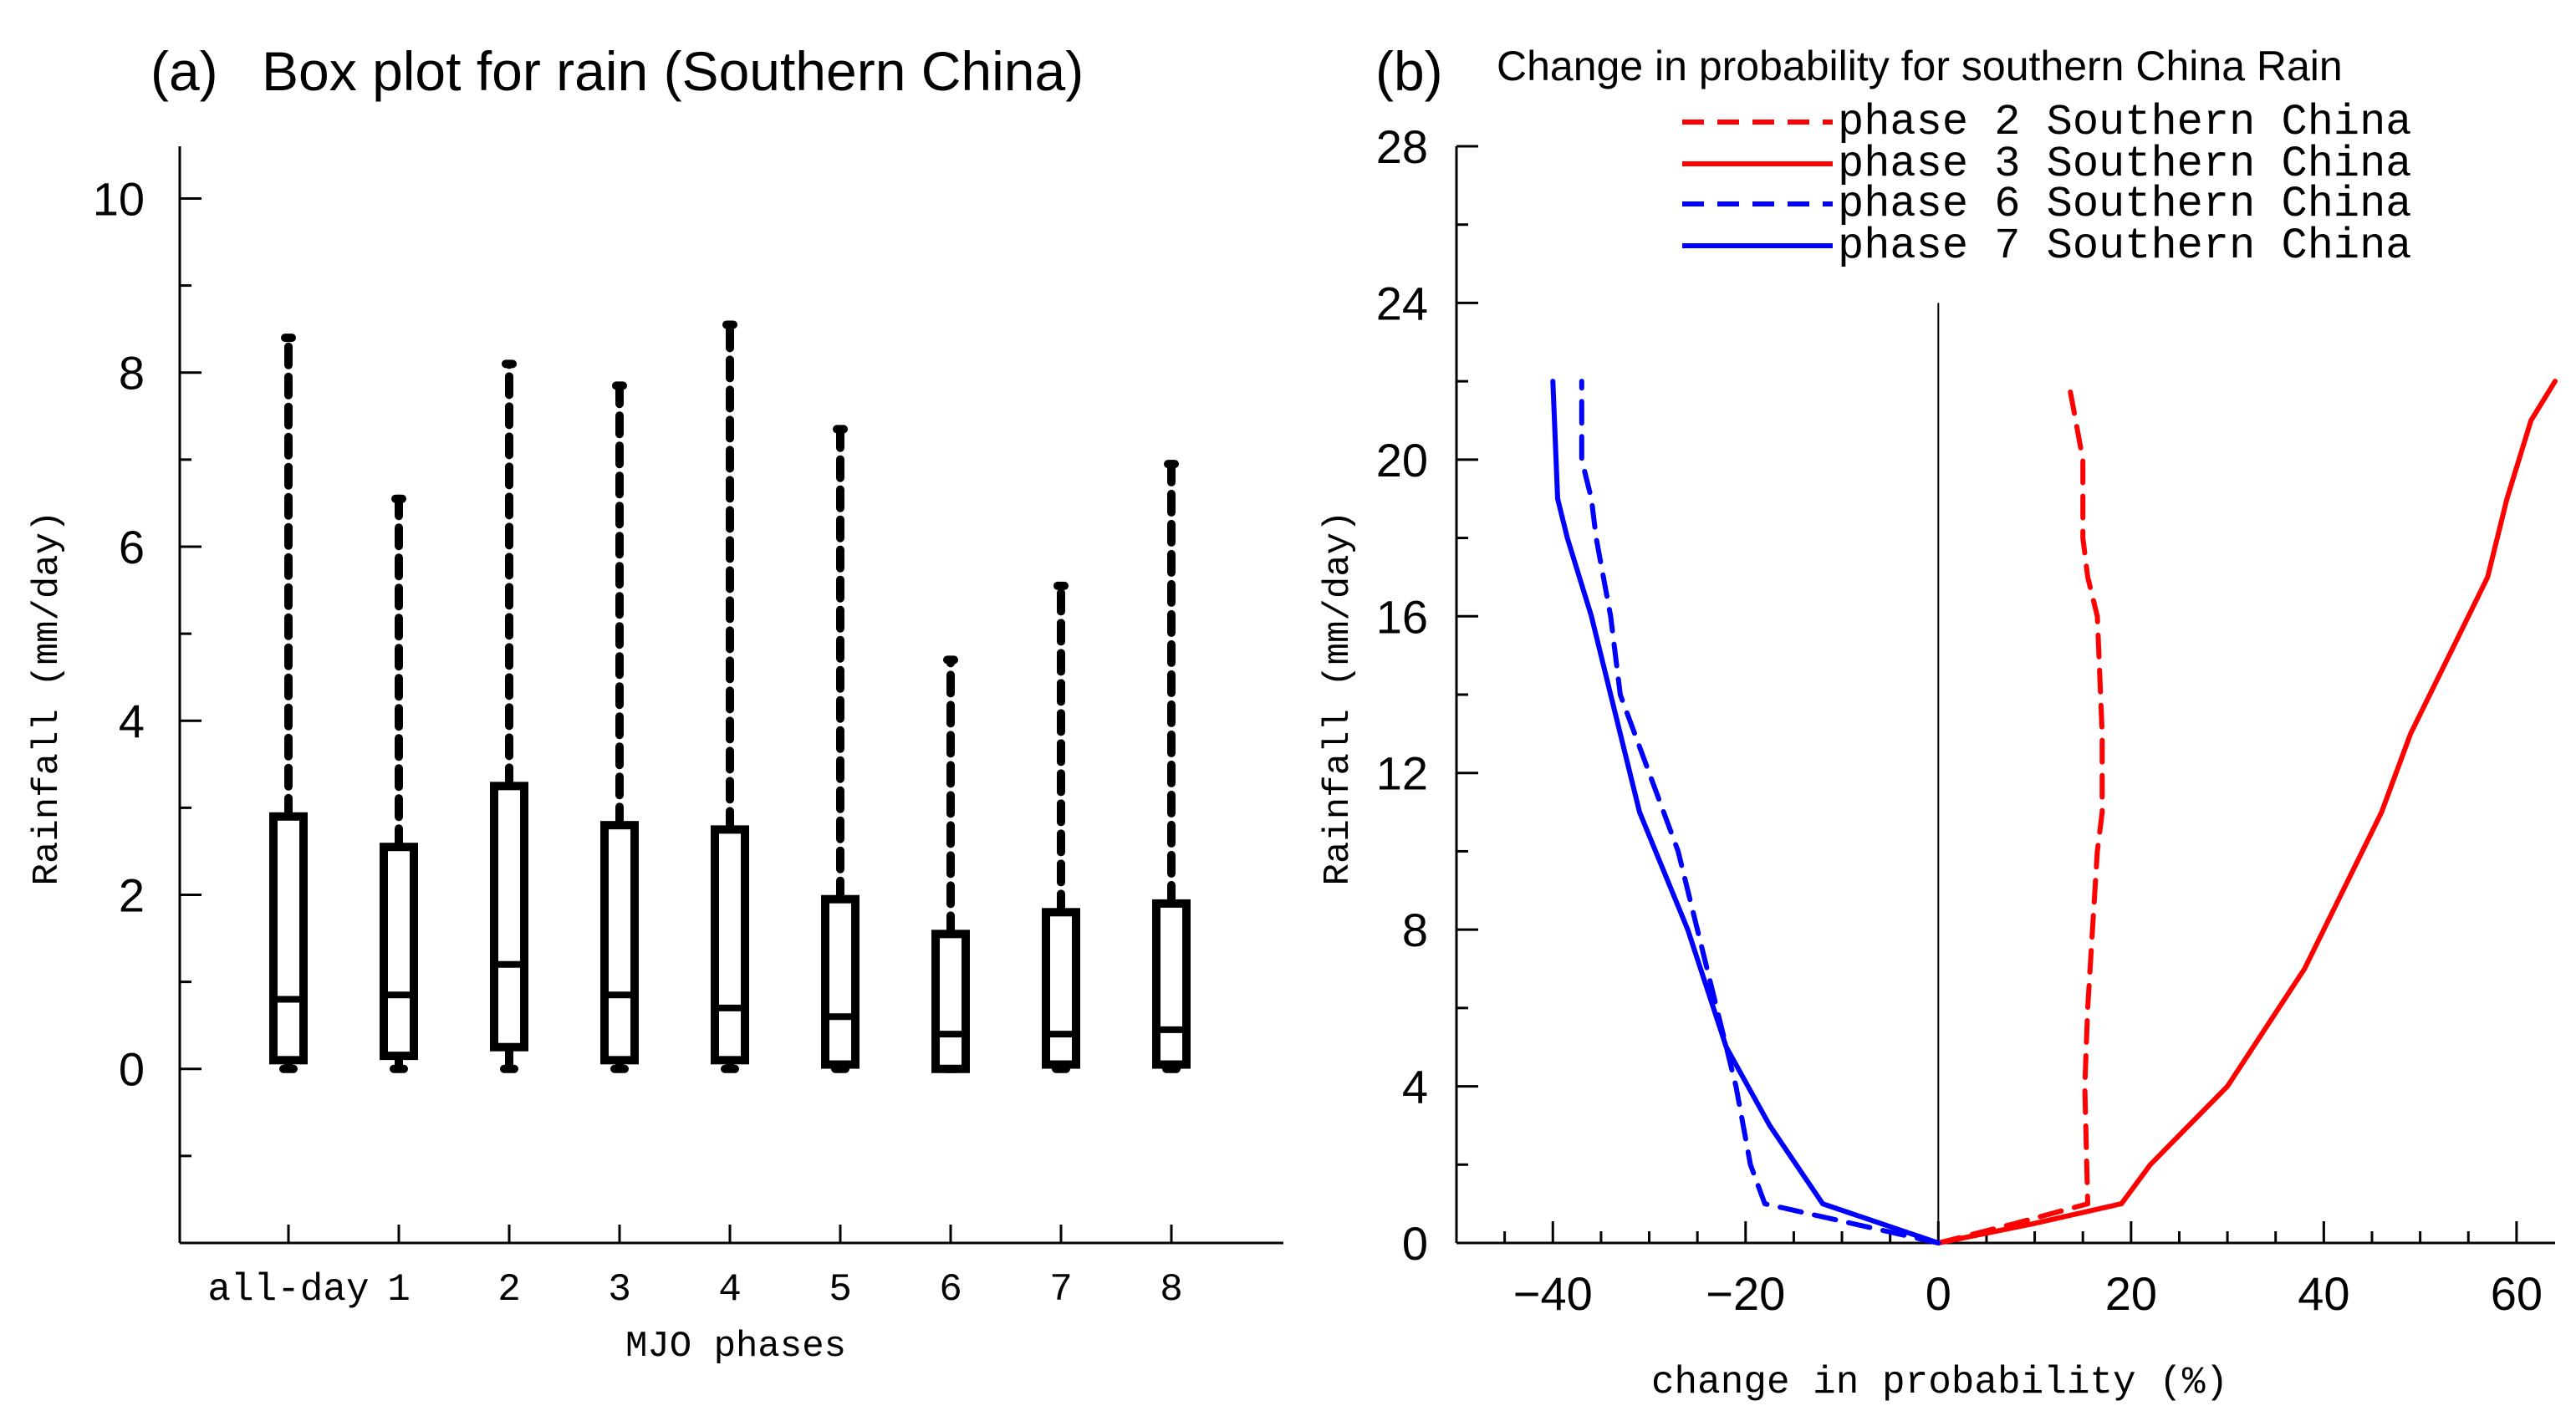 Image resolution: width=2576 pixels, height=1416 pixels. What do you see at coordinates (119, 633) in the screenshot?
I see `panel-a-y-tick-labels: 0 2 4 6 8 10` at bounding box center [119, 633].